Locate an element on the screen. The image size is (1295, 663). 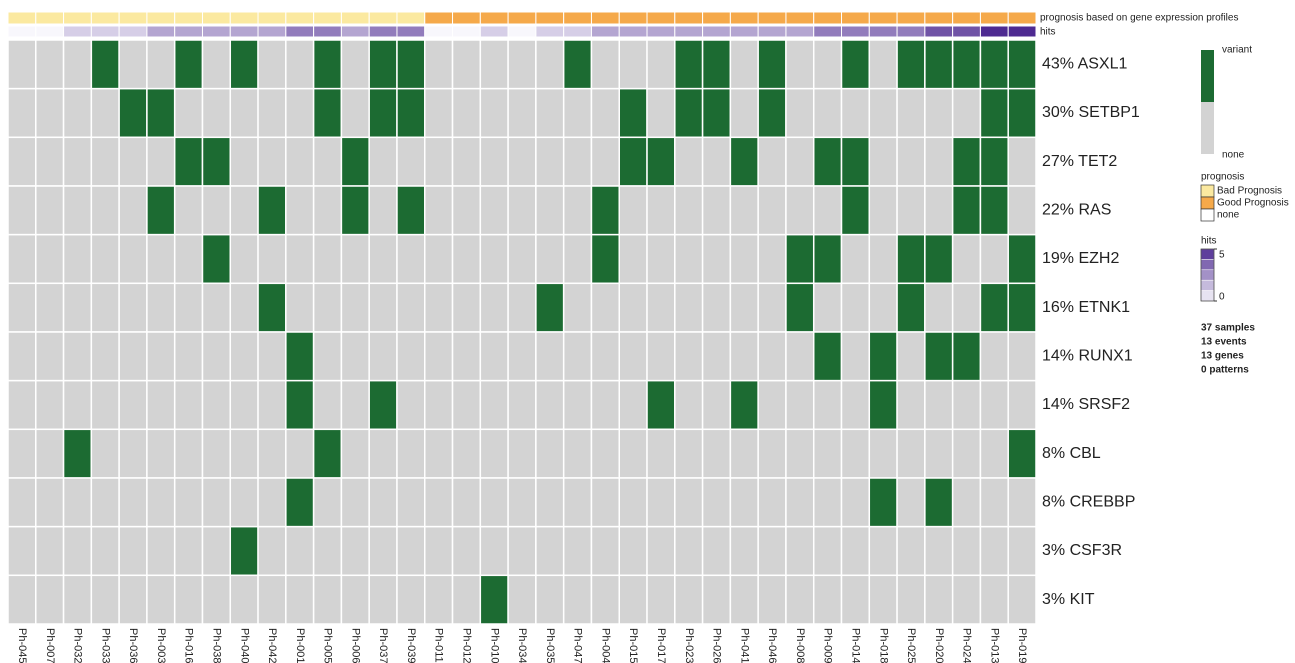
stat: 0 patterns is located at coordinates (1225, 370).